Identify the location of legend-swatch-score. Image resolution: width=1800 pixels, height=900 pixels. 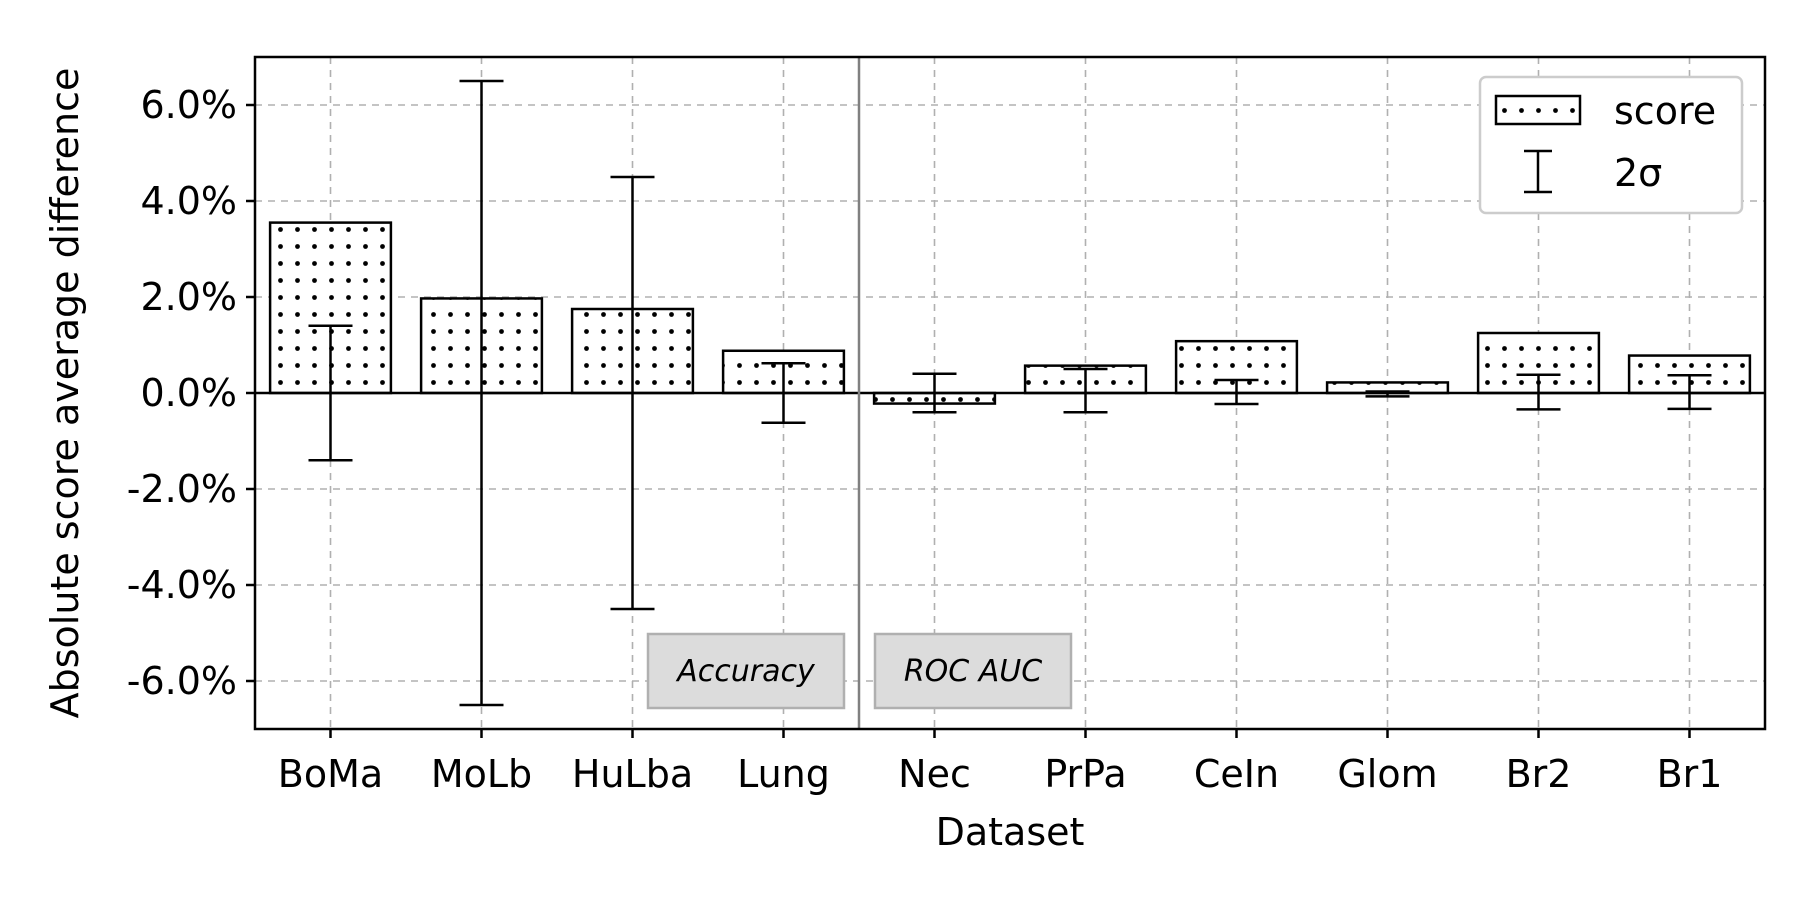
(1538, 110).